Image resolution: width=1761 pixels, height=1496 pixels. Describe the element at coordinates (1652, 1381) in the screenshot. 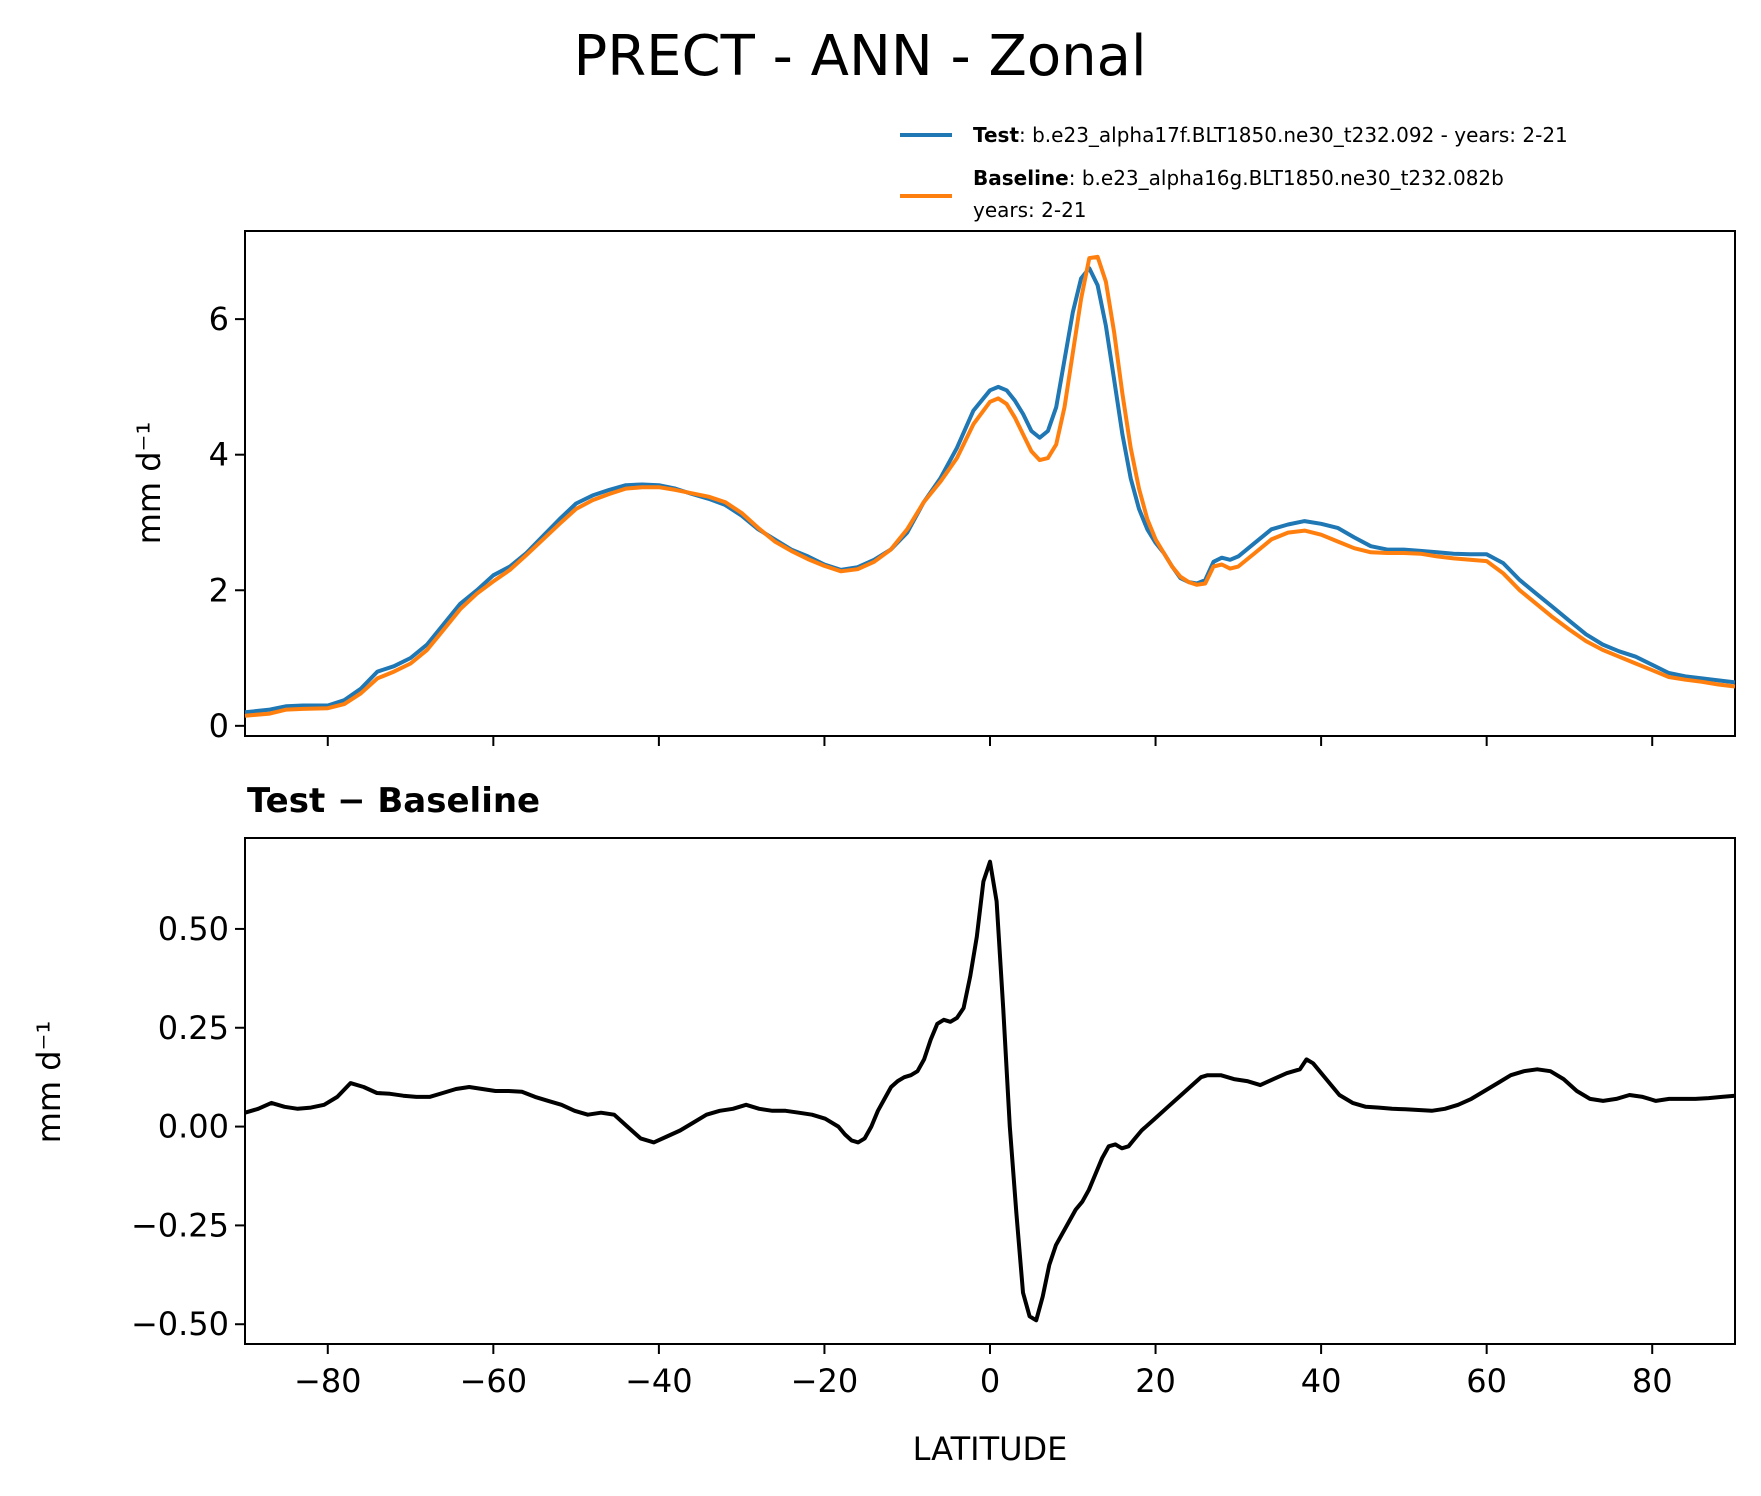

I see `x-tick-label: 80` at that location.